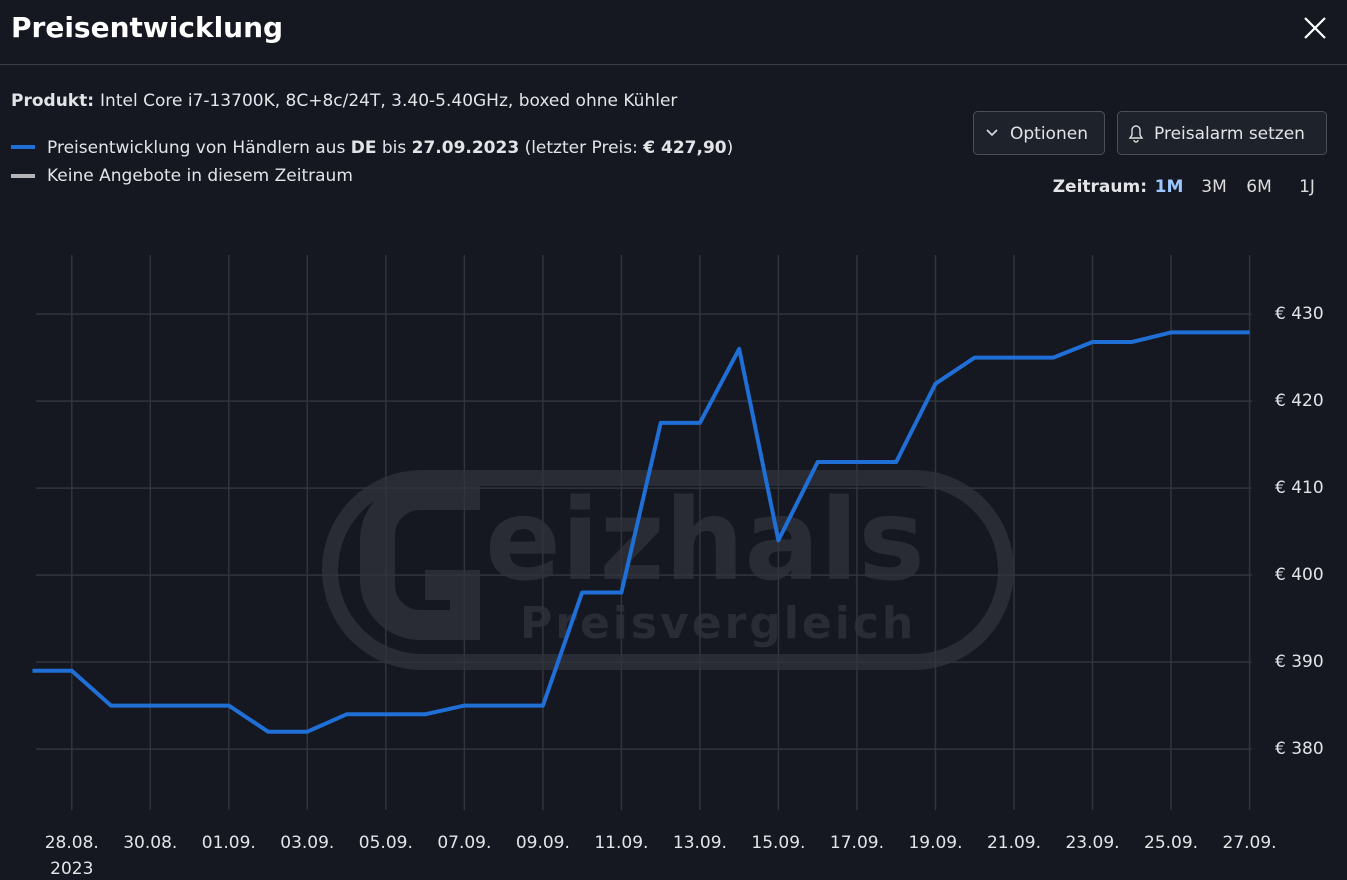  I want to click on chevron-icon, so click(992, 133).